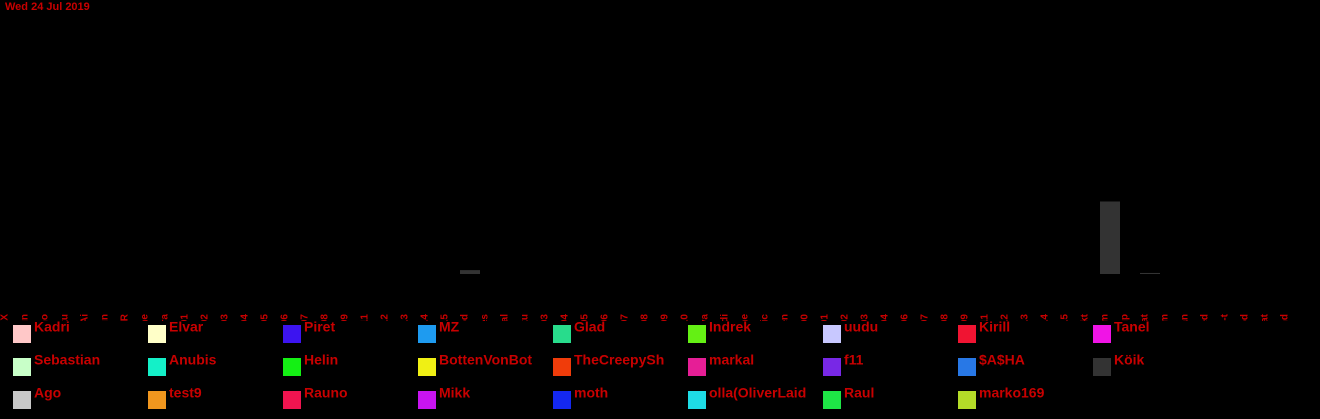 The image size is (1320, 419). What do you see at coordinates (1002, 360) in the screenshot?
I see `legend-label-box: $A$HA` at bounding box center [1002, 360].